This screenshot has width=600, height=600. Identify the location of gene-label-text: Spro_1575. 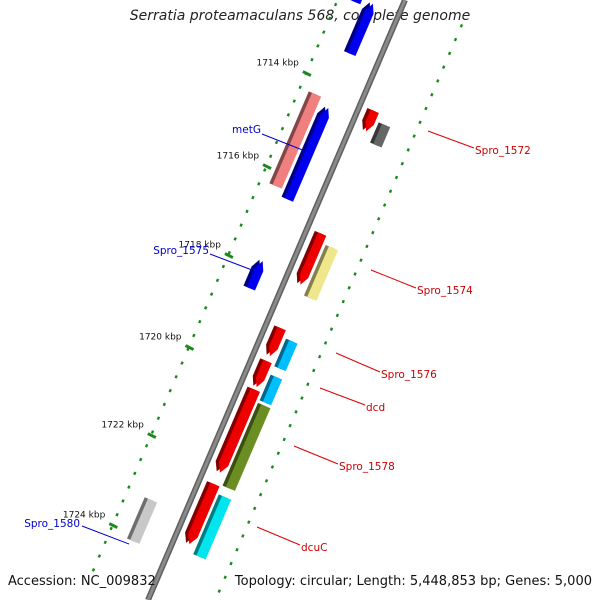
(181, 251).